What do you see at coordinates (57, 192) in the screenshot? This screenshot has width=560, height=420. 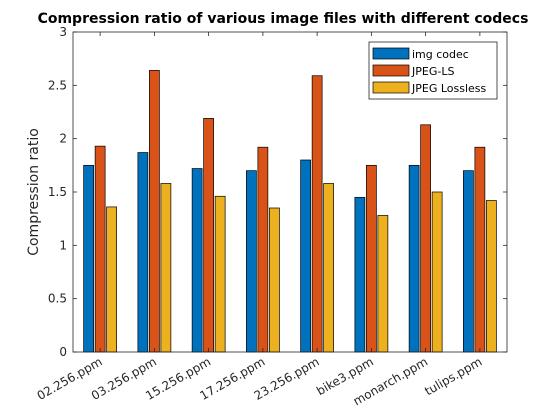 I see `y-tick-label: 1.5` at bounding box center [57, 192].